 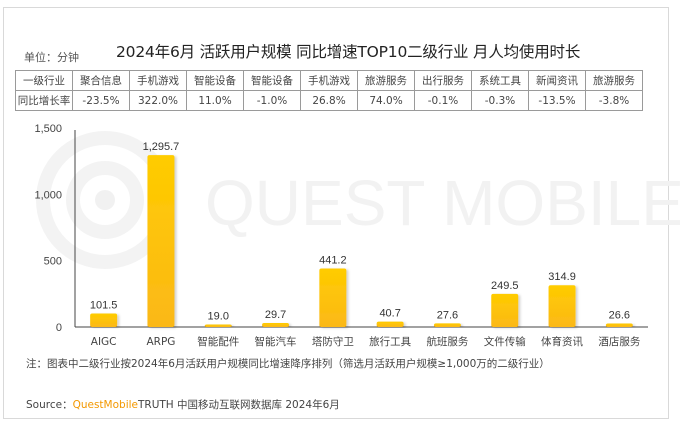 What do you see at coordinates (562, 277) in the screenshot?
I see `bar-value-label: 314.9` at bounding box center [562, 277].